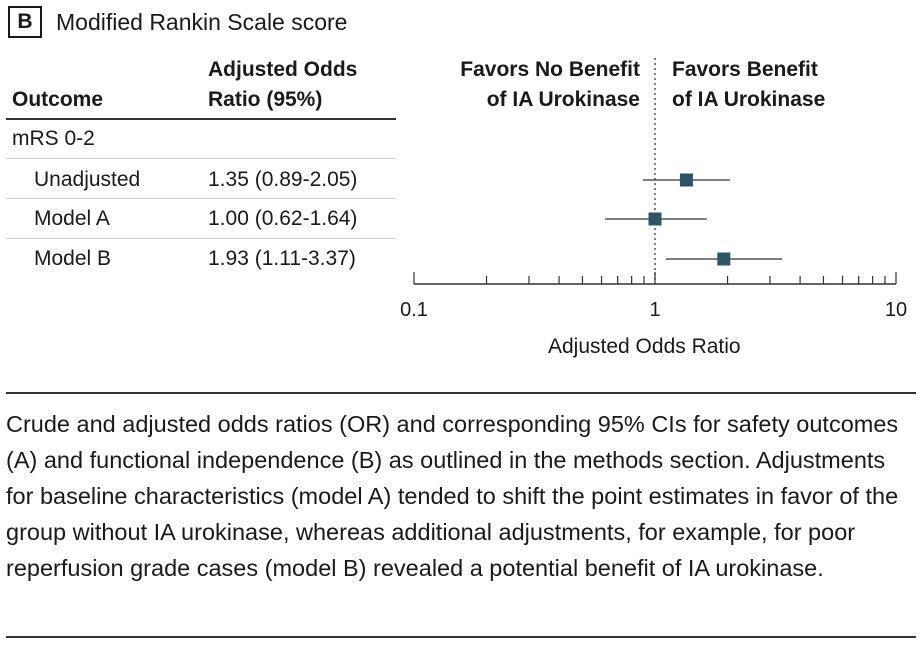 The height and width of the screenshot is (645, 922). I want to click on group-label: mRS 0-2, so click(53, 138).